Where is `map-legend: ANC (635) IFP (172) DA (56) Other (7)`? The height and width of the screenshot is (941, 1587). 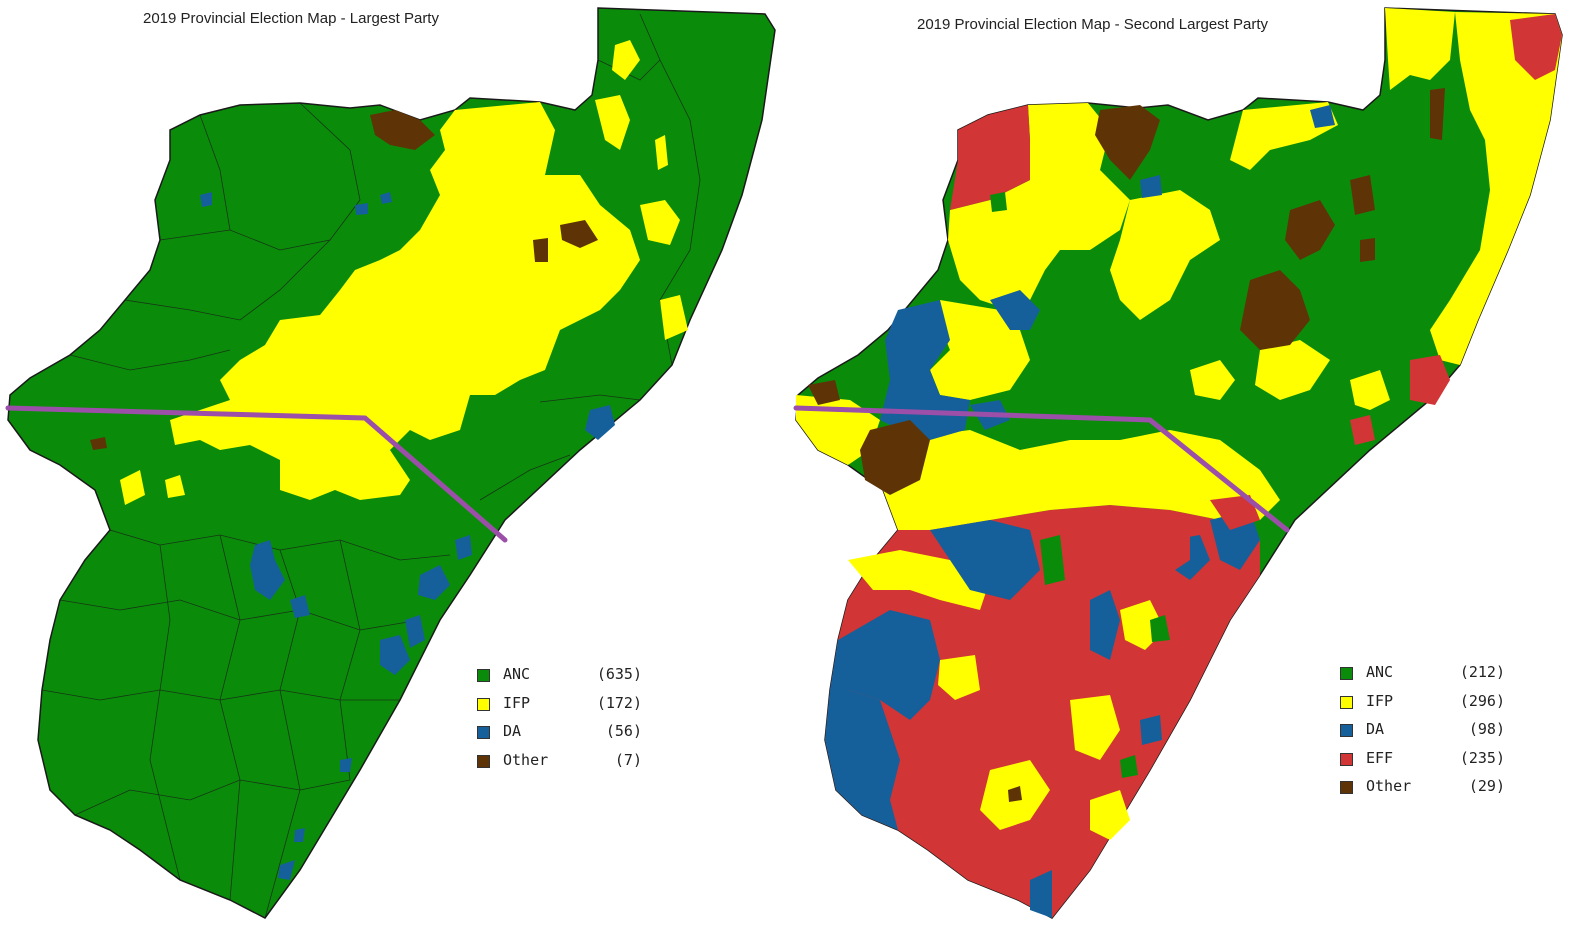
map-legend: ANC (635) IFP (172) DA (56) Other (7) is located at coordinates (564, 722).